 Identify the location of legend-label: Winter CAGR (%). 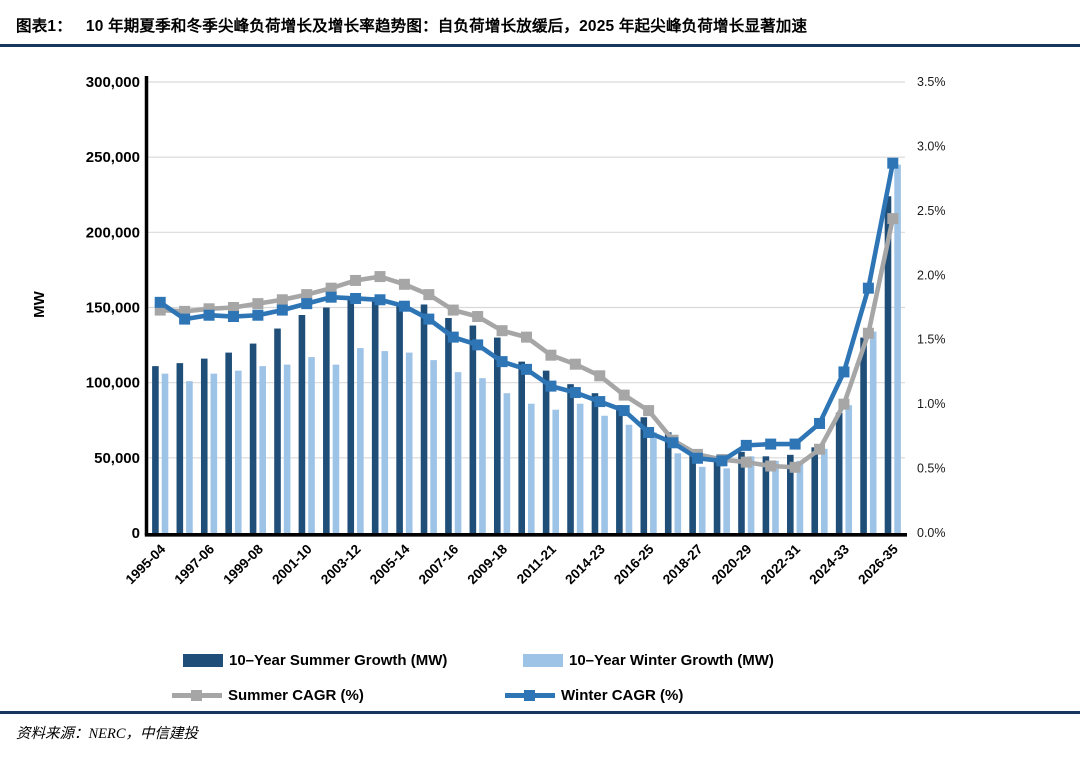
(622, 695).